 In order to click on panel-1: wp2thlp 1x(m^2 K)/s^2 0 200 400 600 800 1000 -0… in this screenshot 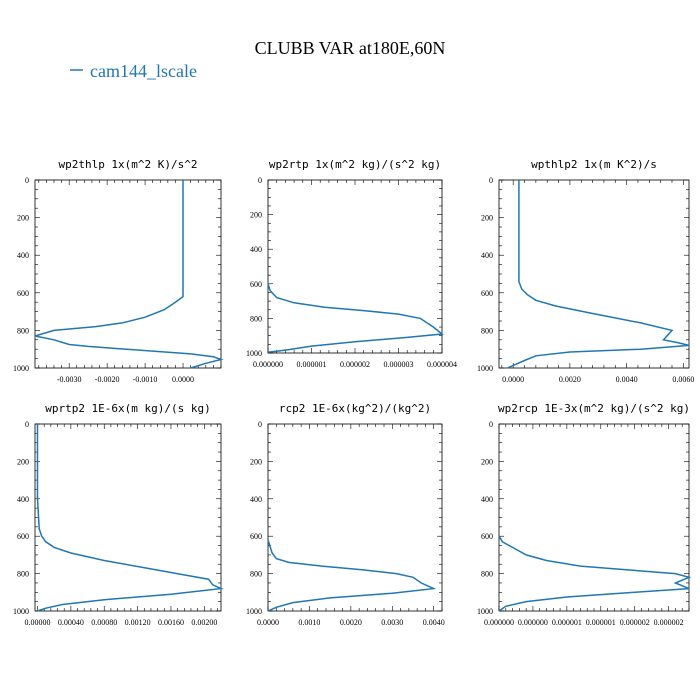, I will do `click(118, 271)`.